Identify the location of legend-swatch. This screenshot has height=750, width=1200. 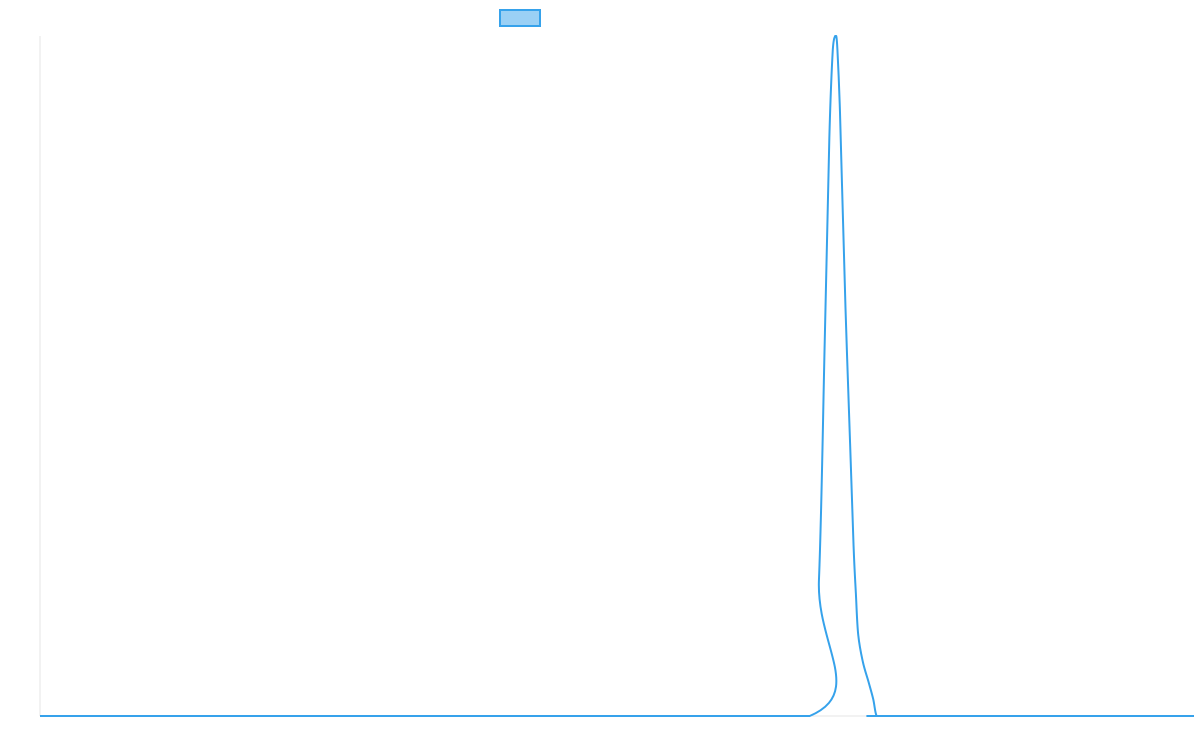
(520, 18).